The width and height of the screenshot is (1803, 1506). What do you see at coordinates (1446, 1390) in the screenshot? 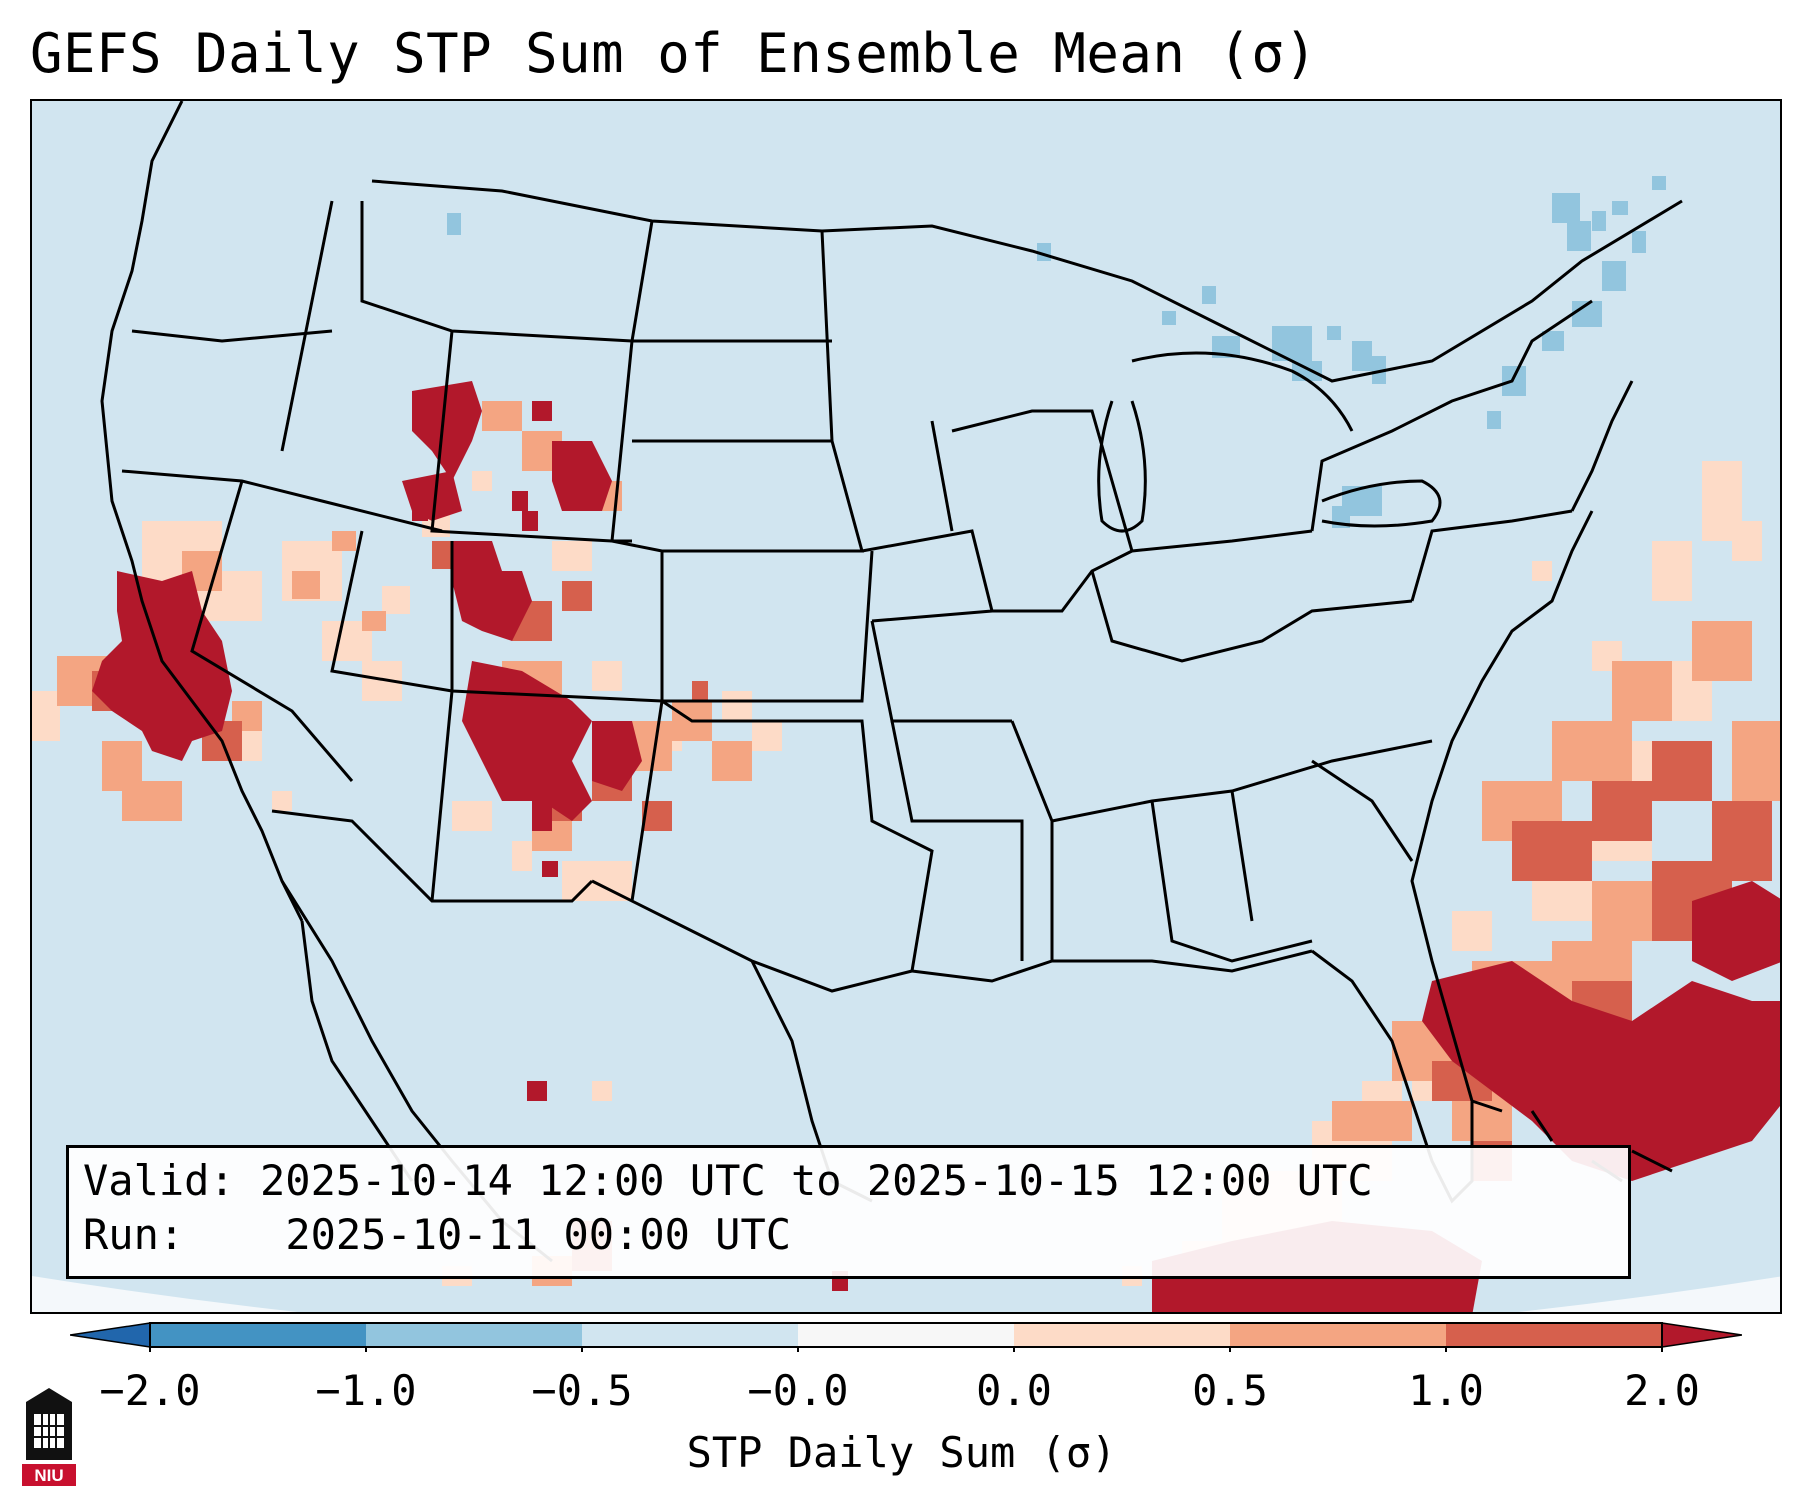
I see `colorbar-tick-label: 1.0` at bounding box center [1446, 1390].